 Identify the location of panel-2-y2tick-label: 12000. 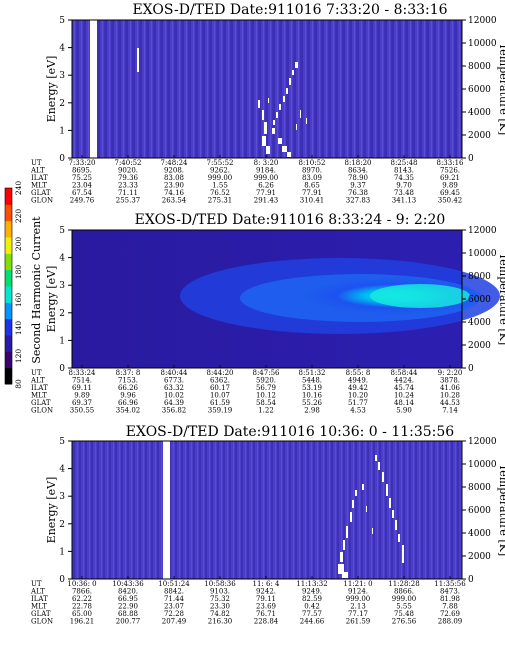
(482, 231).